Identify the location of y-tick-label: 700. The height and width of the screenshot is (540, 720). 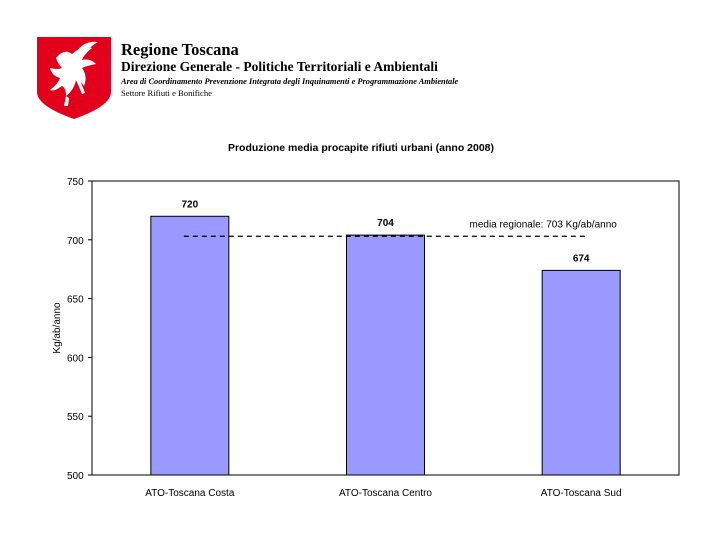
(75, 241).